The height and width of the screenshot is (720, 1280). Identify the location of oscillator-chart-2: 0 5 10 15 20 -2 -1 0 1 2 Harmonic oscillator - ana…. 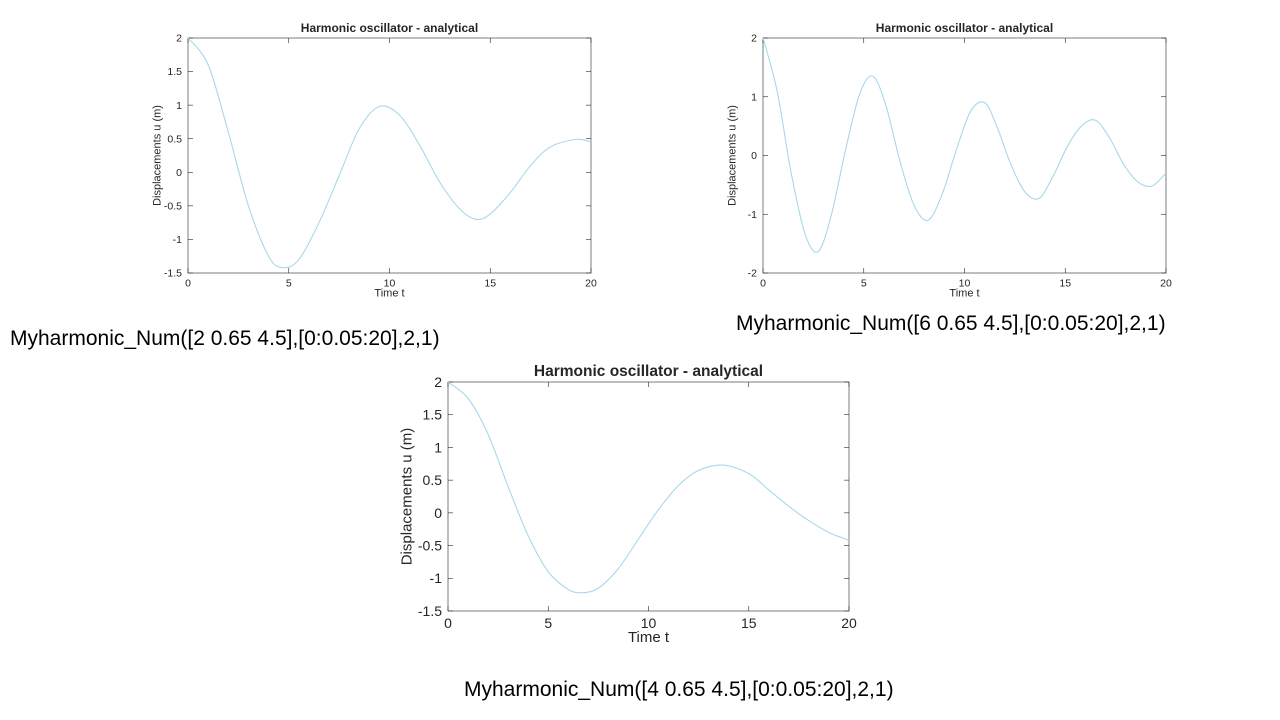
(949, 160).